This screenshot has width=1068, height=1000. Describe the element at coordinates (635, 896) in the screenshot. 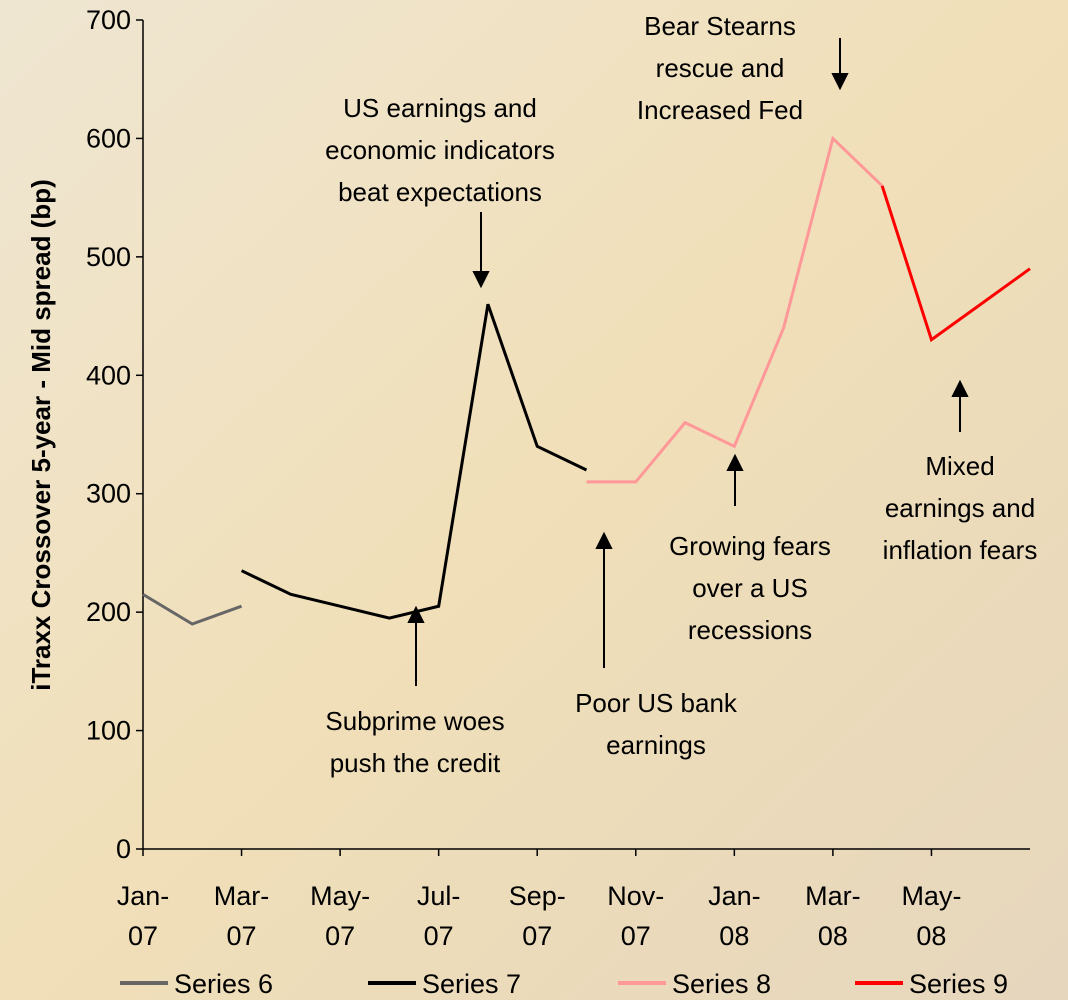

I see `x-tick-label-part: Nov-` at that location.